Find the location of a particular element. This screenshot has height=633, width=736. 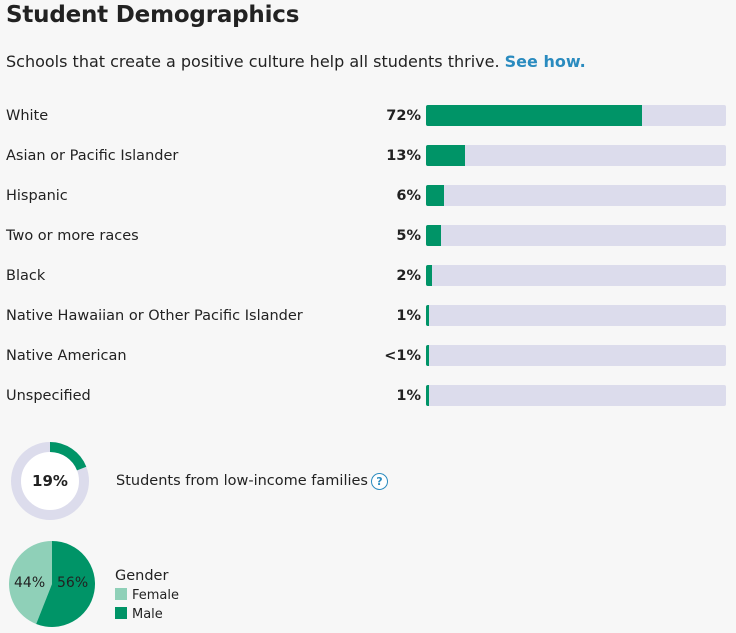

legend-item-female: Female is located at coordinates (147, 596).